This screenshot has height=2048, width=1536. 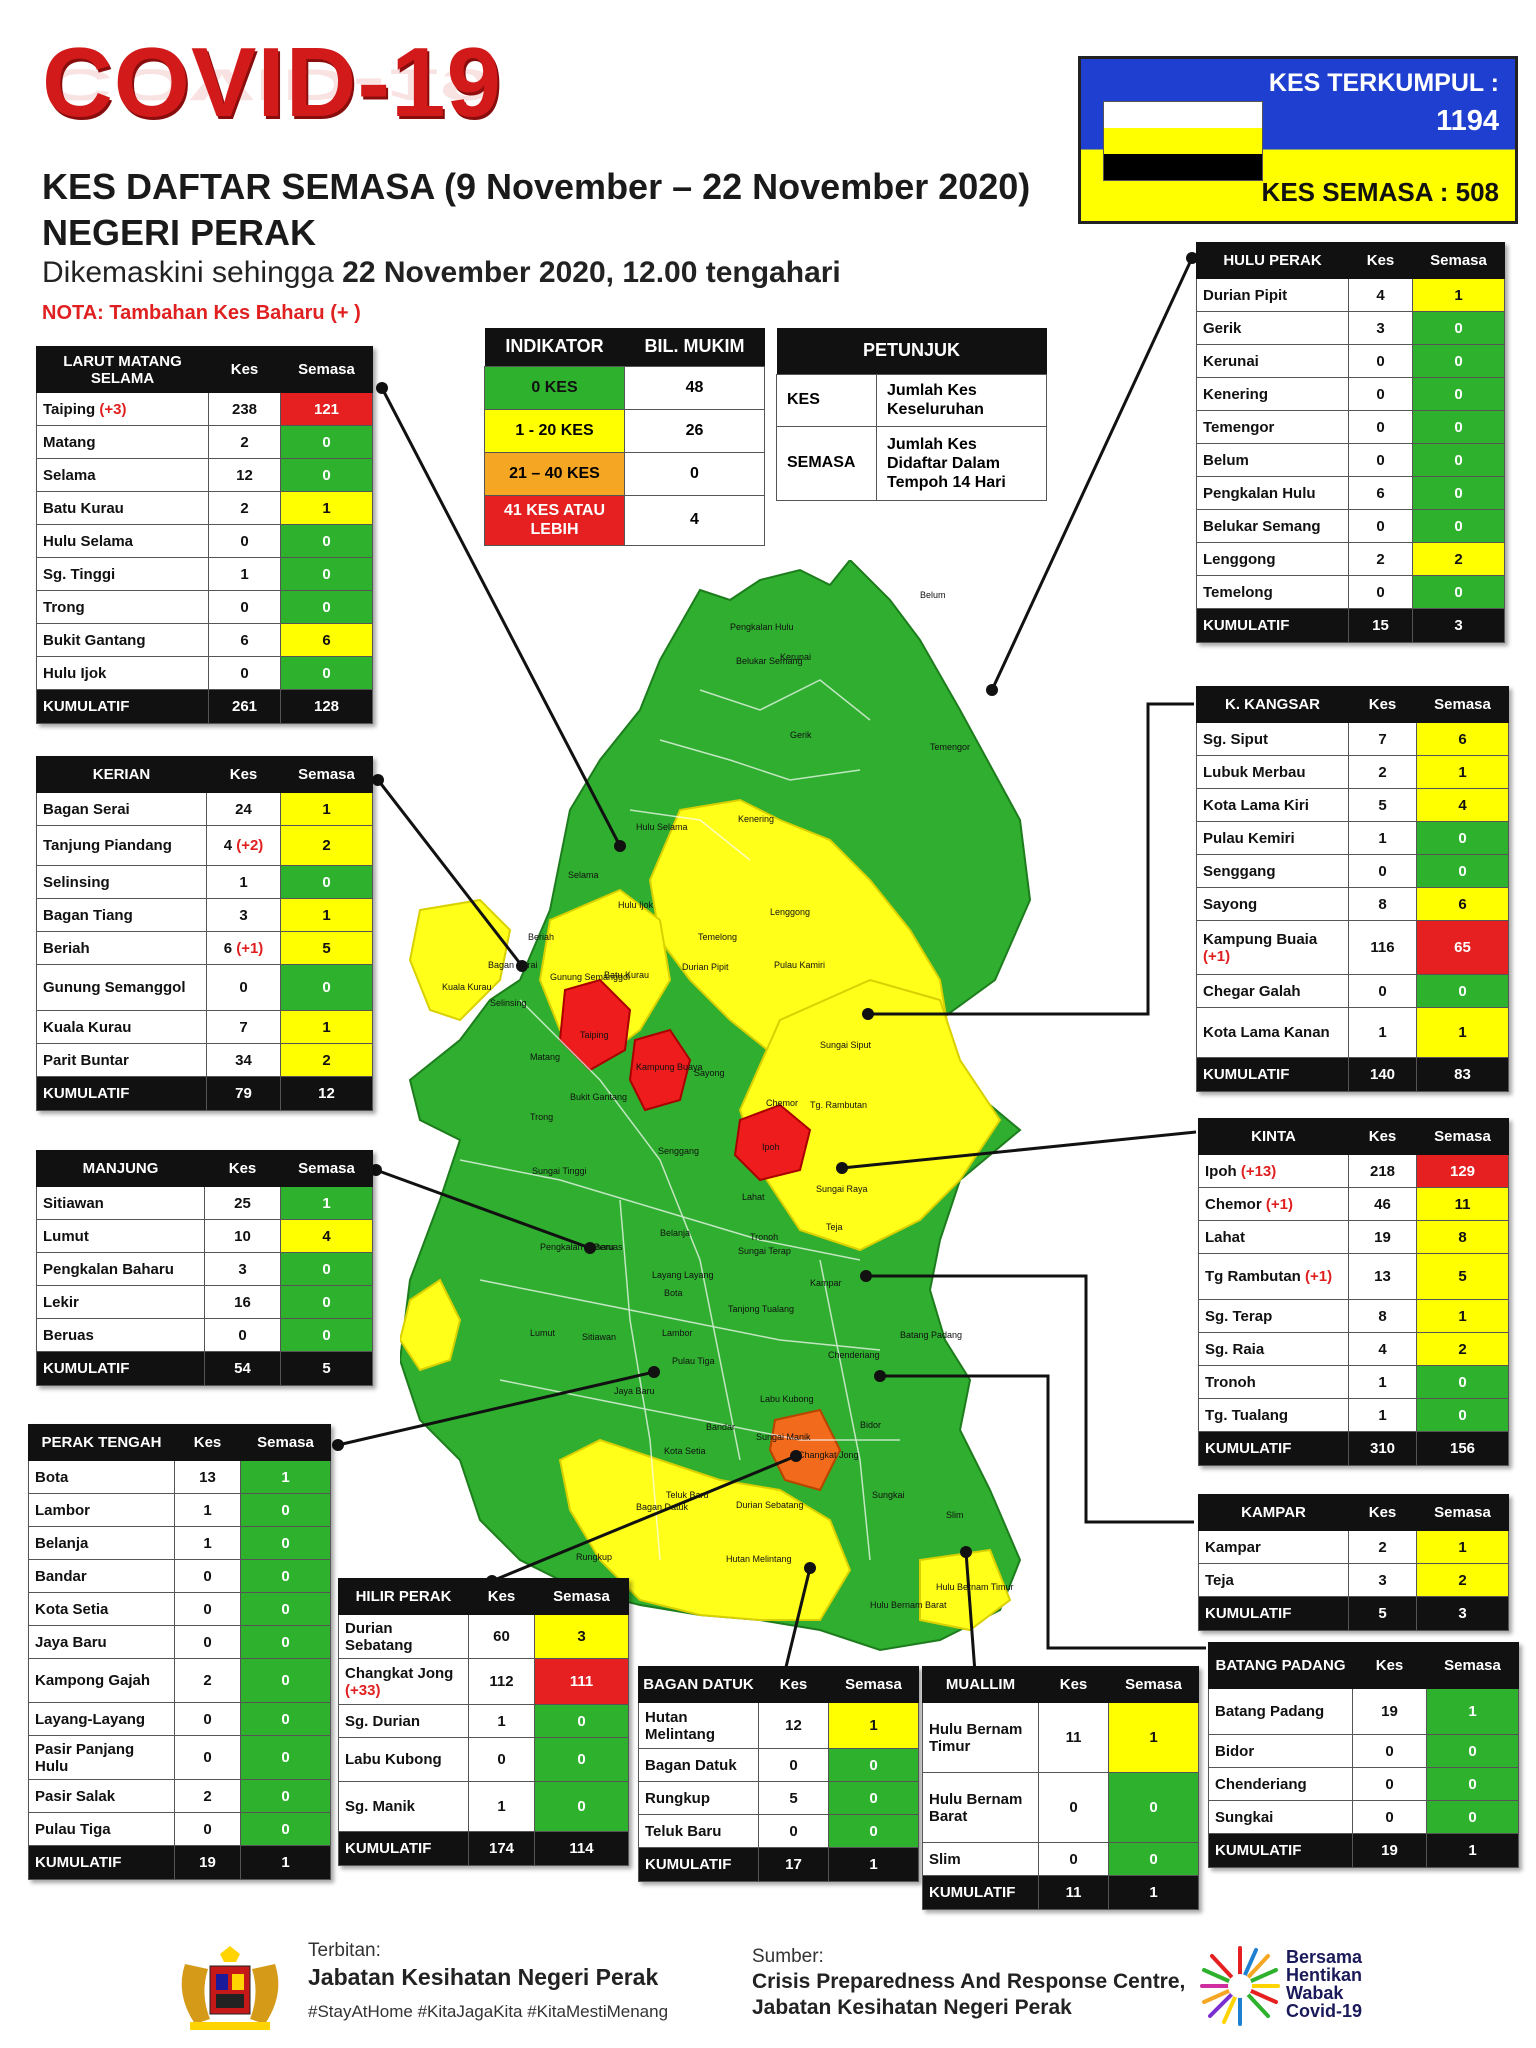 What do you see at coordinates (1273, 1171) in the screenshot?
I see `mukim-name: Ipoh (+13)` at bounding box center [1273, 1171].